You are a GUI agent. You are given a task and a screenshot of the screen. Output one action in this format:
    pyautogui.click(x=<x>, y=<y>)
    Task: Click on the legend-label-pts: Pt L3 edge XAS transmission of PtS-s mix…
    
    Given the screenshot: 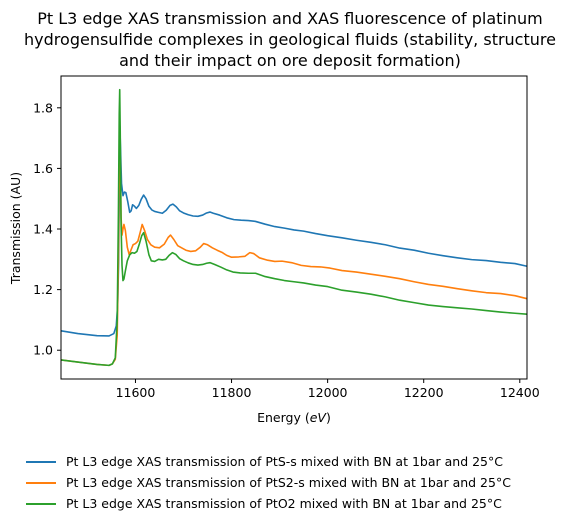 What is the action you would take?
    pyautogui.click(x=284, y=461)
    